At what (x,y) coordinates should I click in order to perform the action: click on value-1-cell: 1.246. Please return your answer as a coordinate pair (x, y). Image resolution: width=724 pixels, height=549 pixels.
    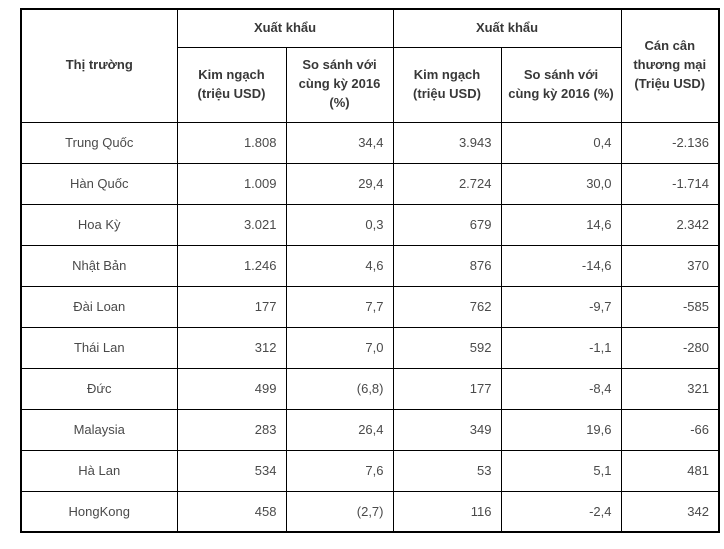
    Looking at the image, I should click on (231, 265).